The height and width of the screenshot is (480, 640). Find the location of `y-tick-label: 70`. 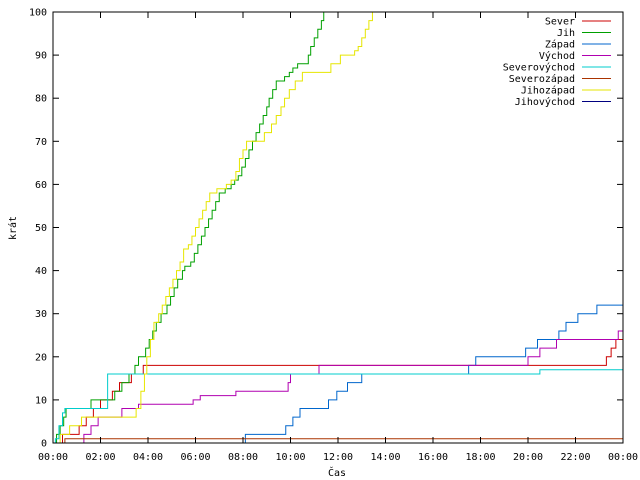

y-tick-label: 70 is located at coordinates (41, 142).